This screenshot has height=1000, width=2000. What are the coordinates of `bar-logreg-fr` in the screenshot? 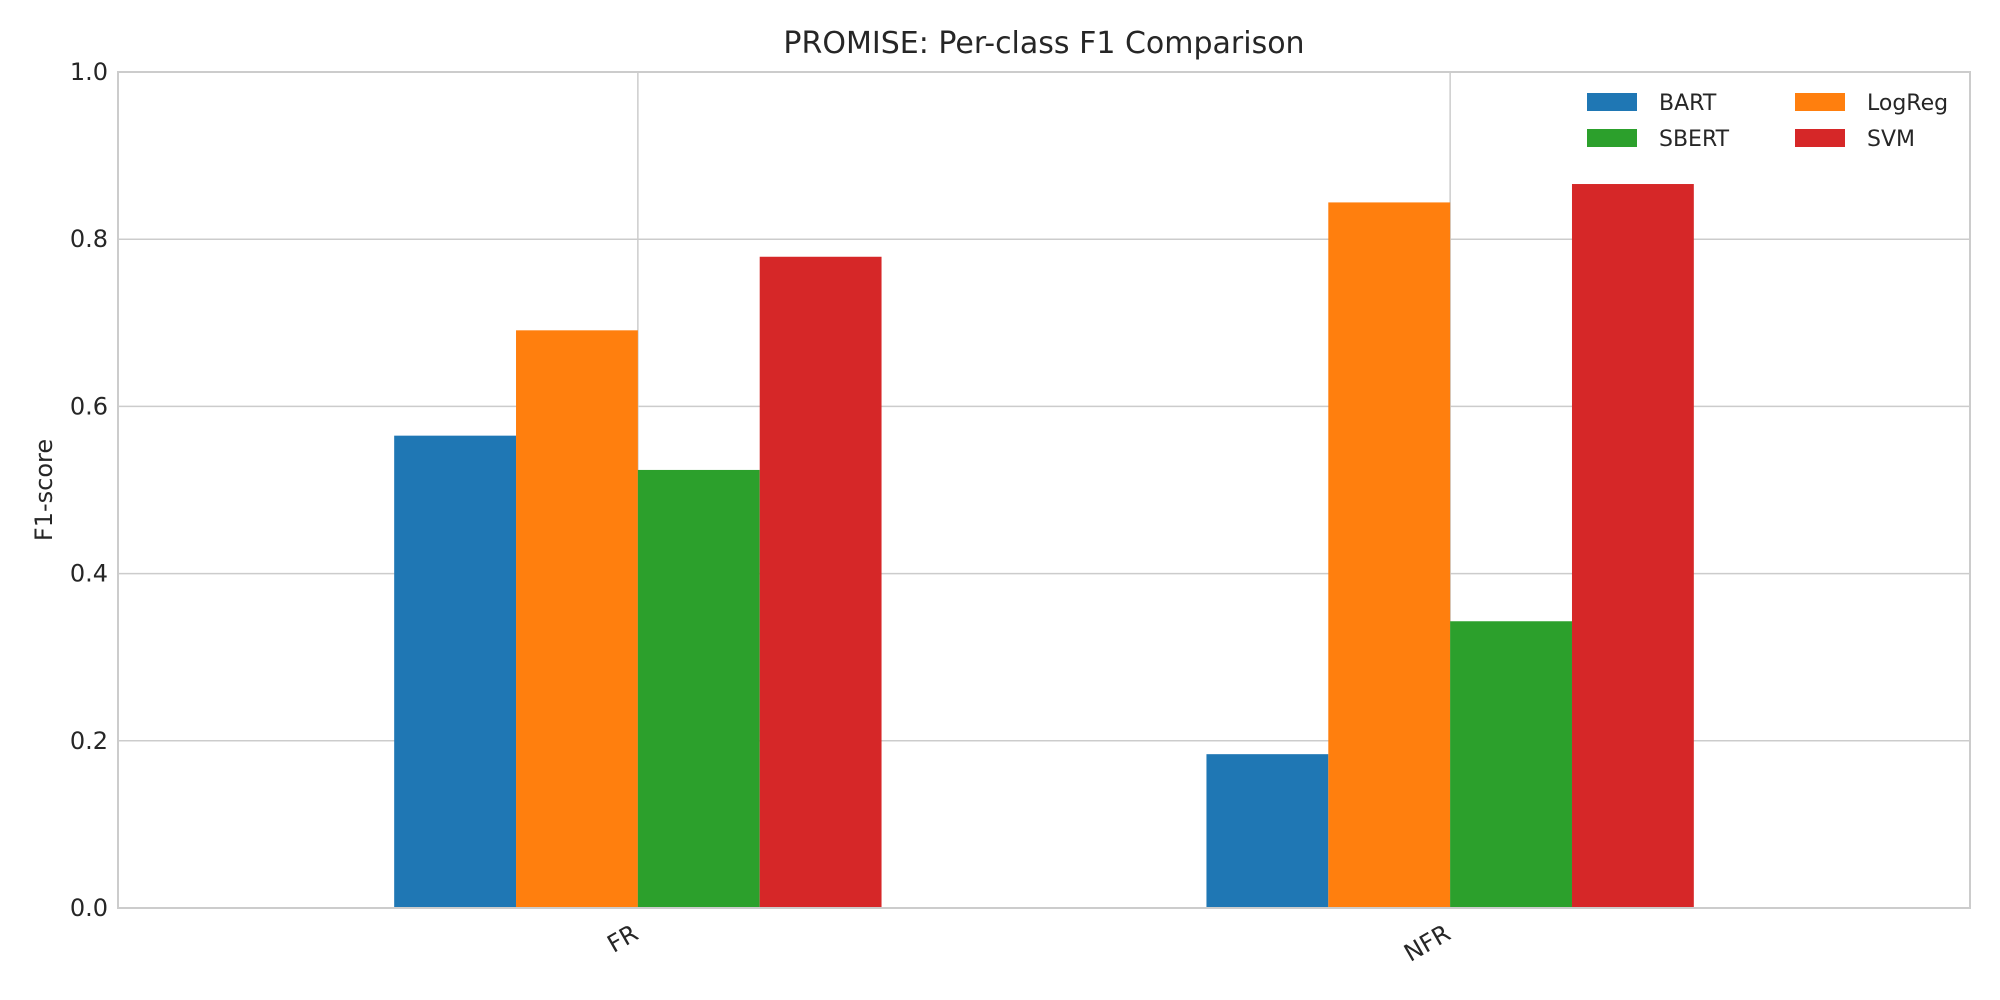 It's located at (577, 619).